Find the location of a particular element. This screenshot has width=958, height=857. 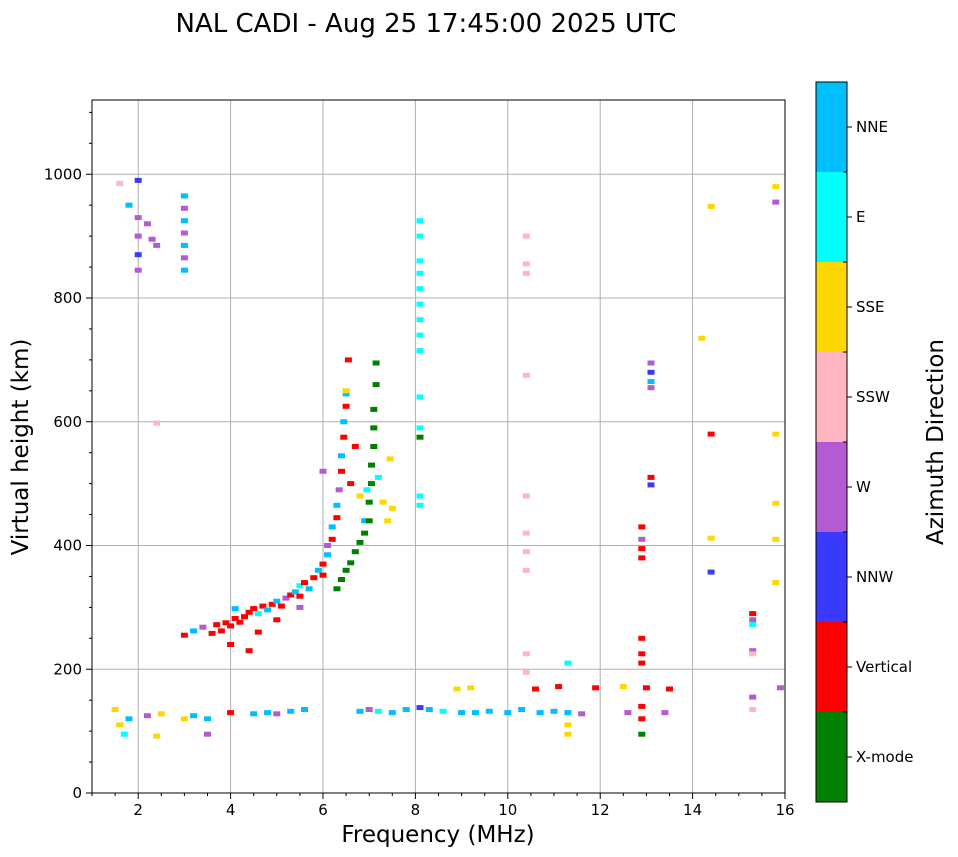

y-tick-label: 400 is located at coordinates (67, 546).